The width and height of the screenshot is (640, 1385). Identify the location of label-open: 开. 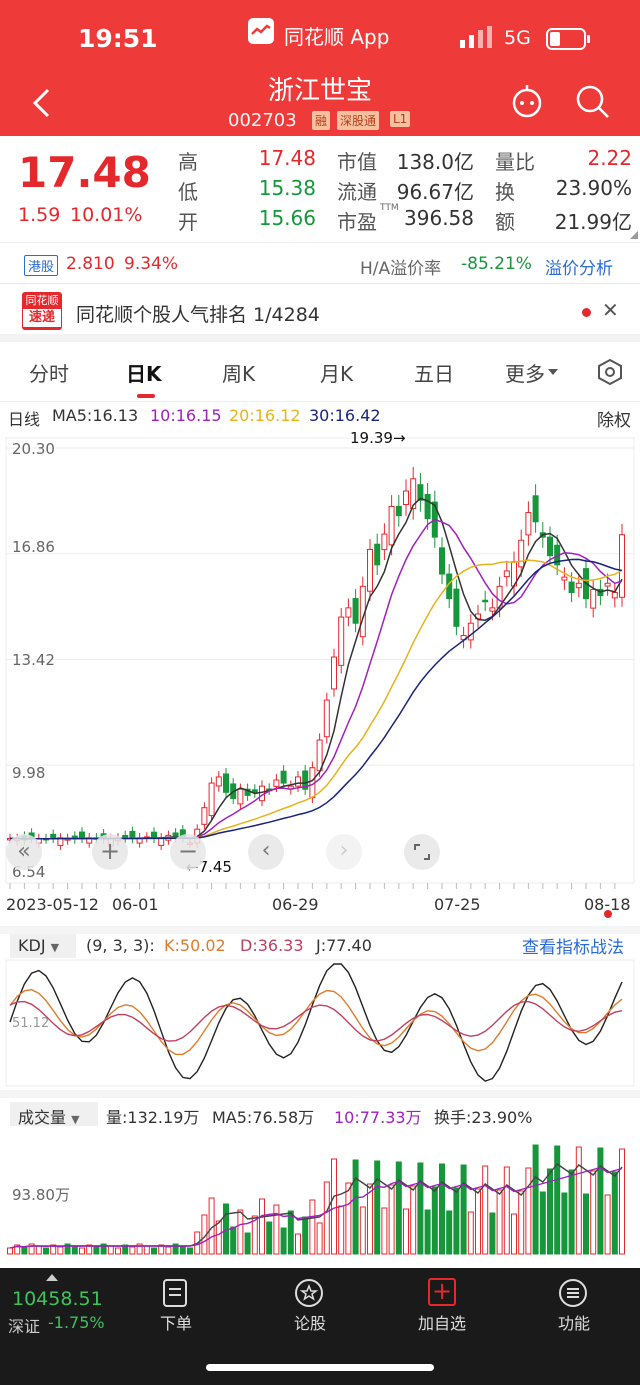
(188, 222).